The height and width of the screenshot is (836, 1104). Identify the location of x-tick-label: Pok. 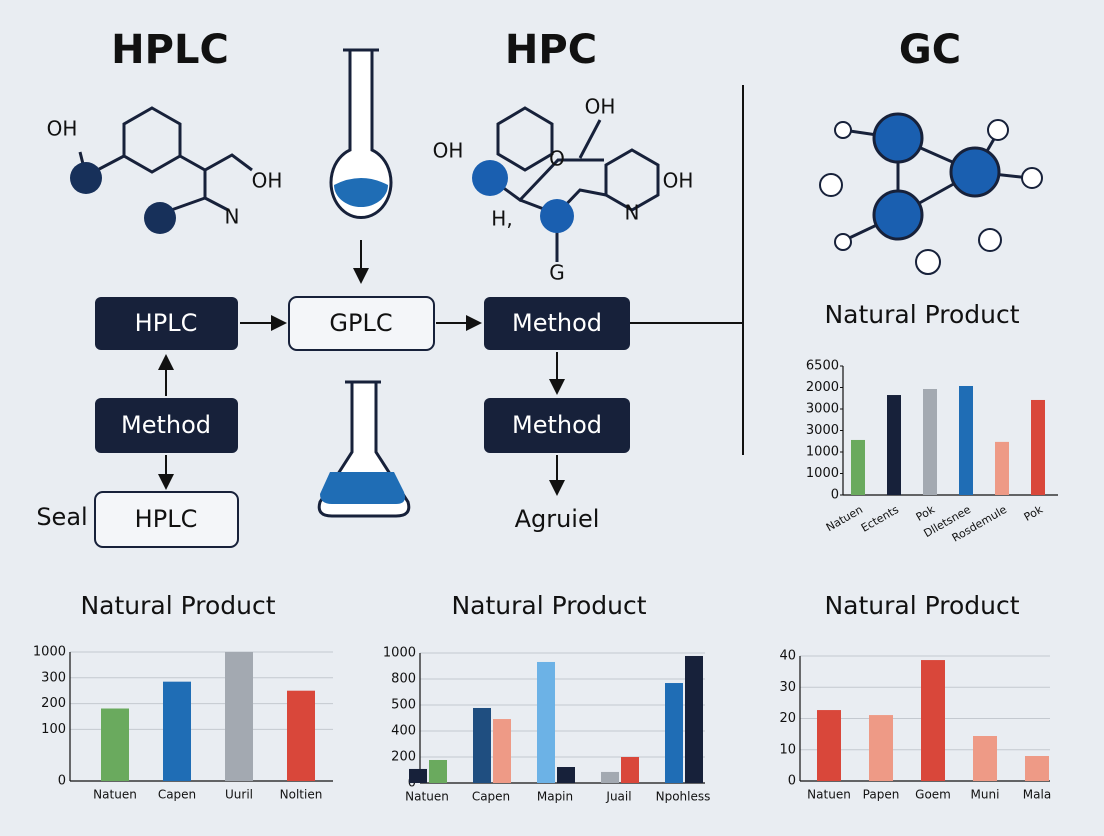
(1034, 513).